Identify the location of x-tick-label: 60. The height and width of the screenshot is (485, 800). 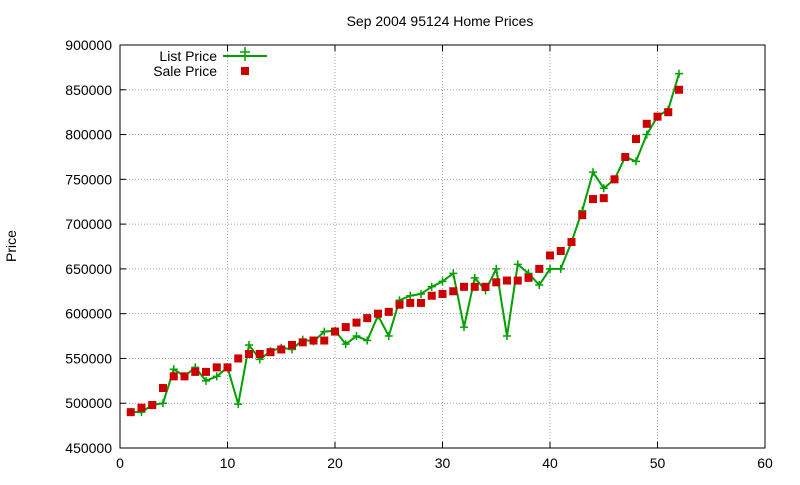
(765, 463).